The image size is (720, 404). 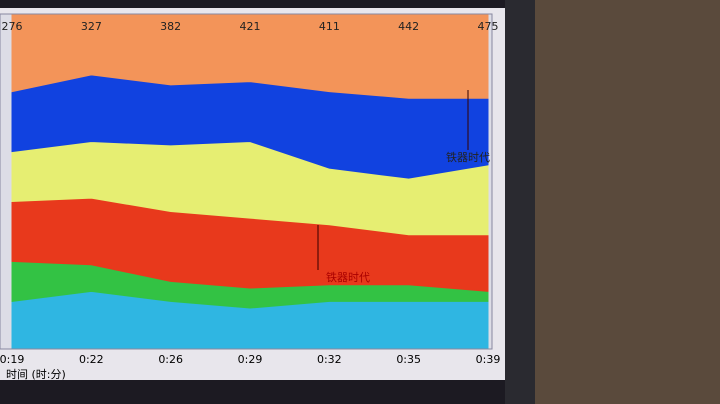 I want to click on x-tick-label: 0:35, so click(x=408, y=359).